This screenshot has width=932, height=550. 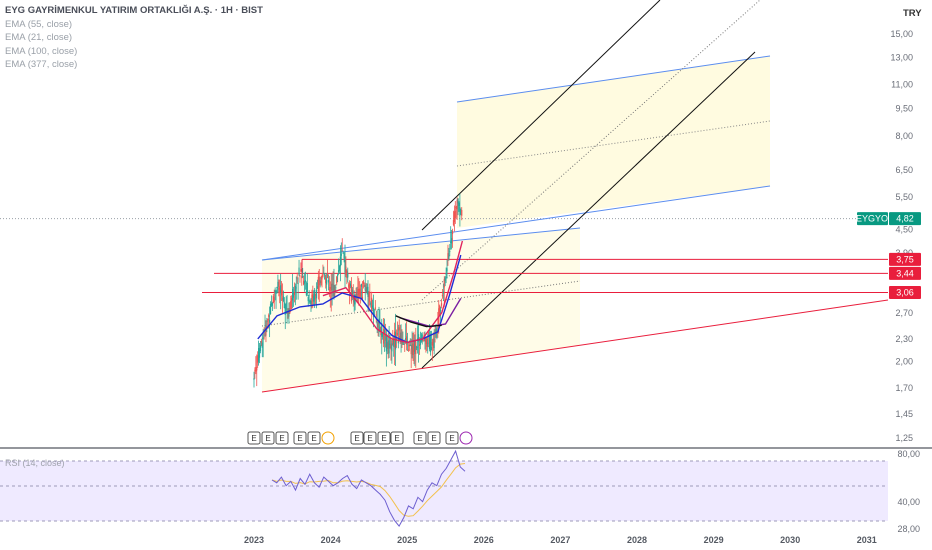 What do you see at coordinates (560, 540) in the screenshot?
I see `time-axis: 2023 2024 2025 2026 2027 2028 2029 2030 2031` at bounding box center [560, 540].